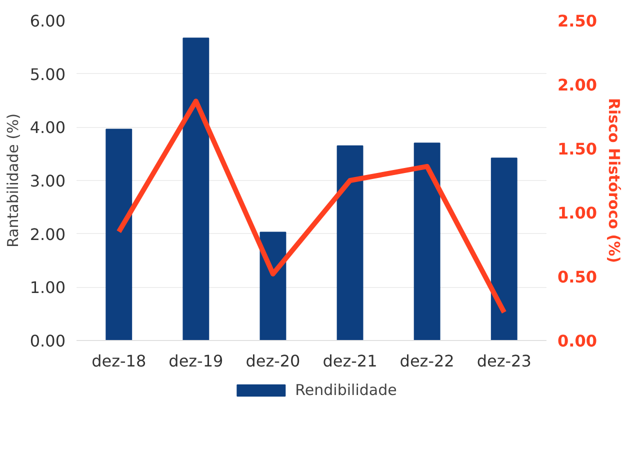  What do you see at coordinates (48, 21) in the screenshot?
I see `y-tick-label: 6.00` at bounding box center [48, 21].